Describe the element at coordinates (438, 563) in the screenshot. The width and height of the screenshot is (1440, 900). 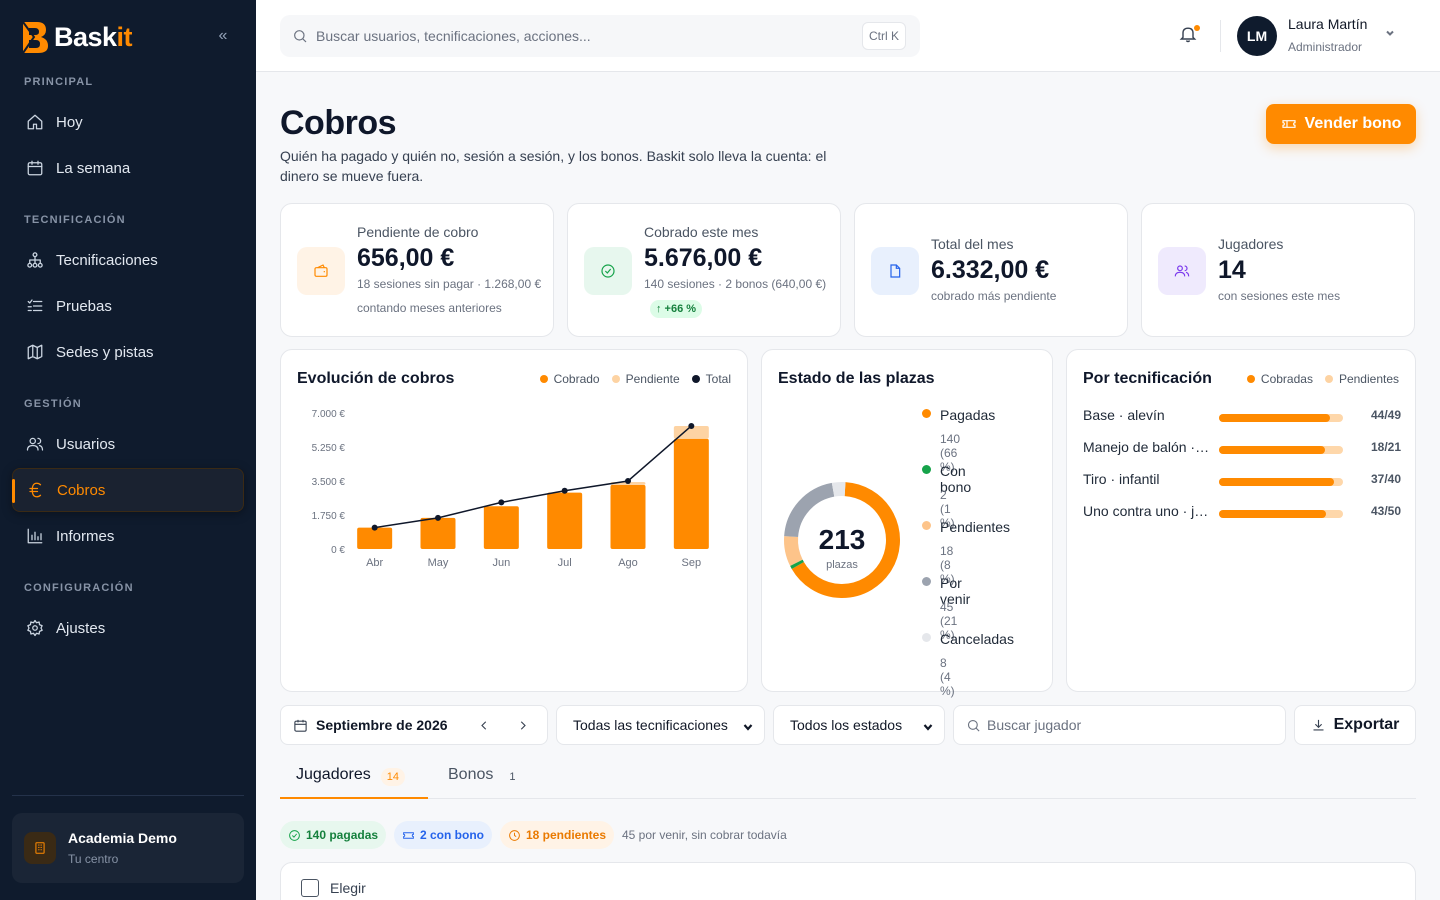
I see `x-tick-label: May` at that location.